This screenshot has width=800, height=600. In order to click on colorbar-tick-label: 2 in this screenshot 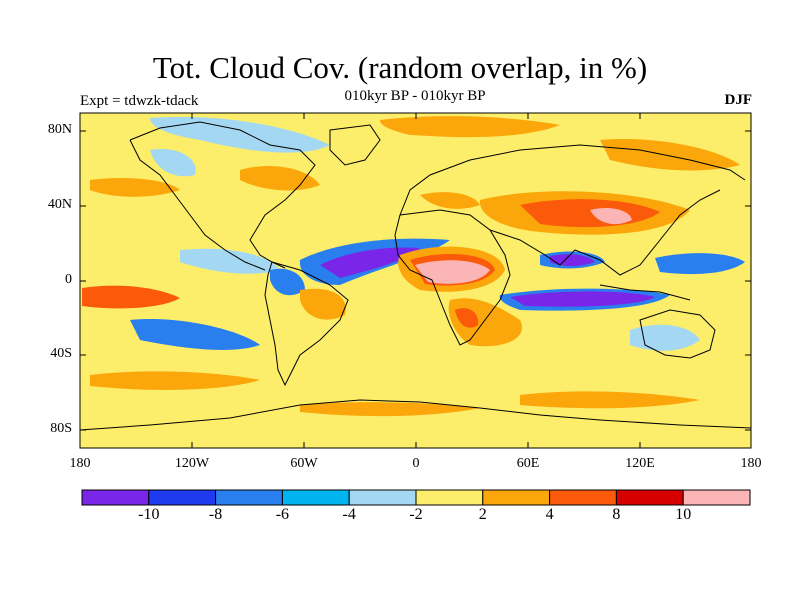, I will do `click(482, 514)`.